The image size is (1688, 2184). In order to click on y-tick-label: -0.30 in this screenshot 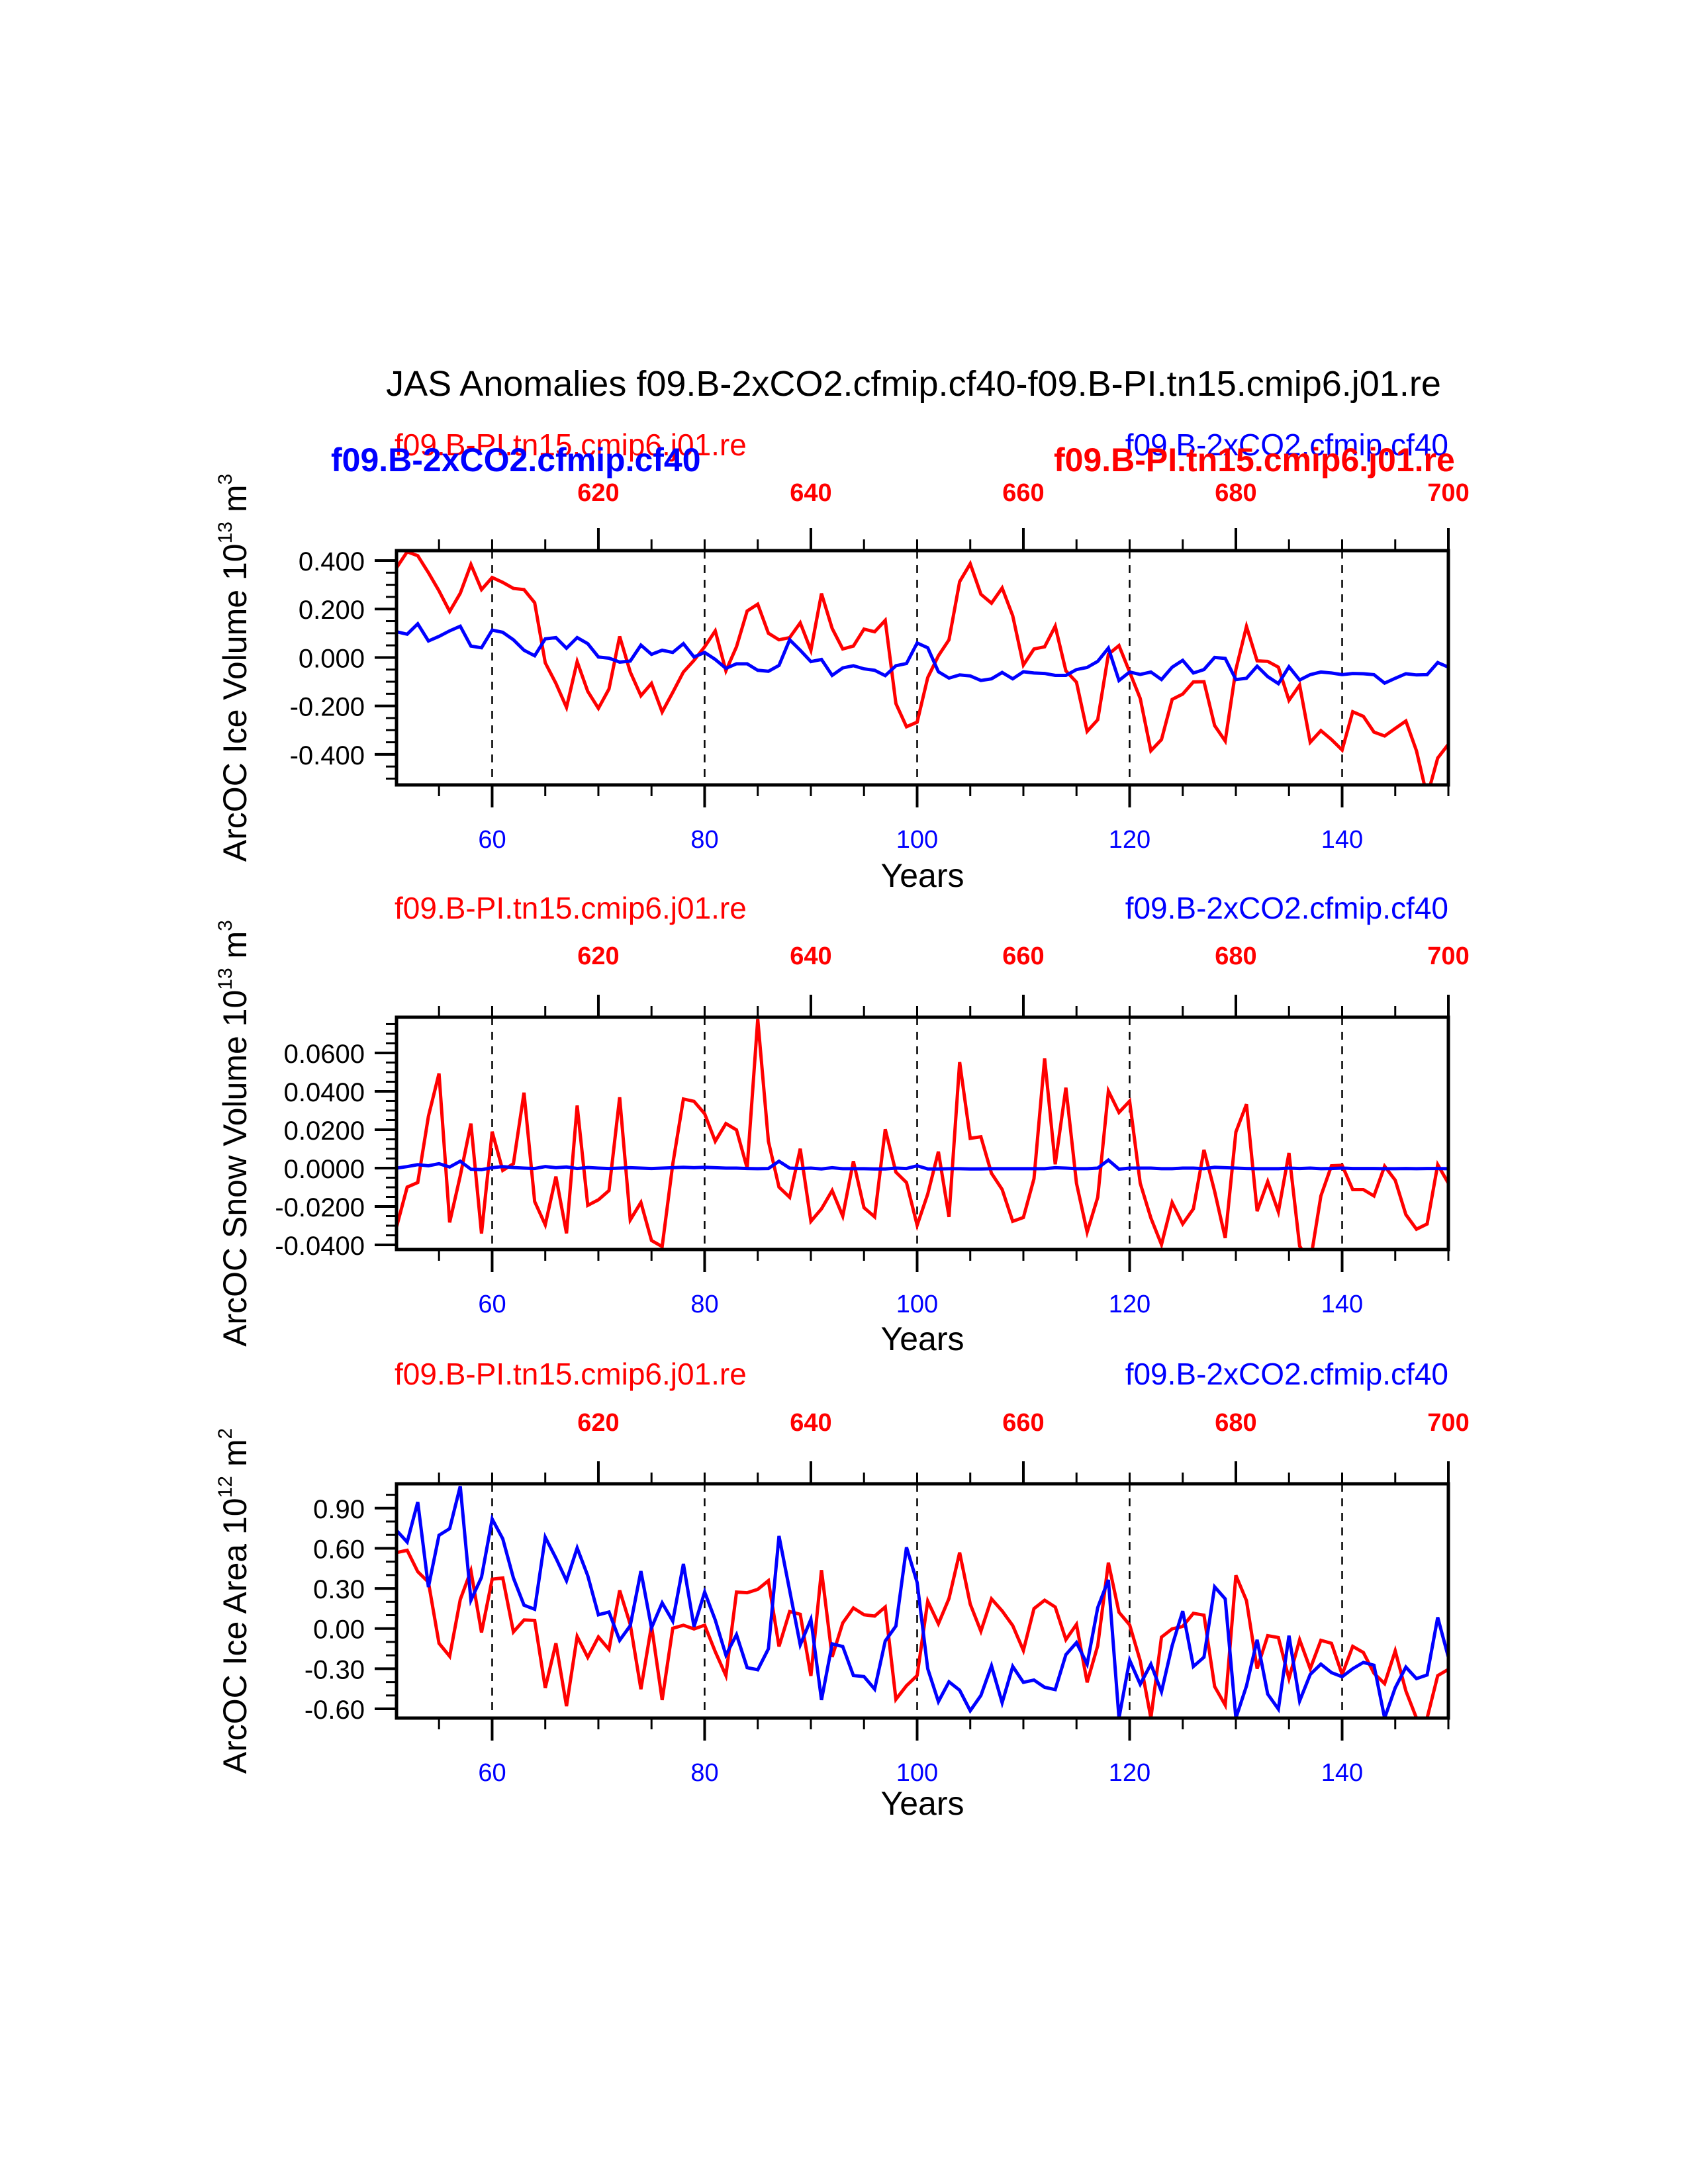, I will do `click(335, 1669)`.